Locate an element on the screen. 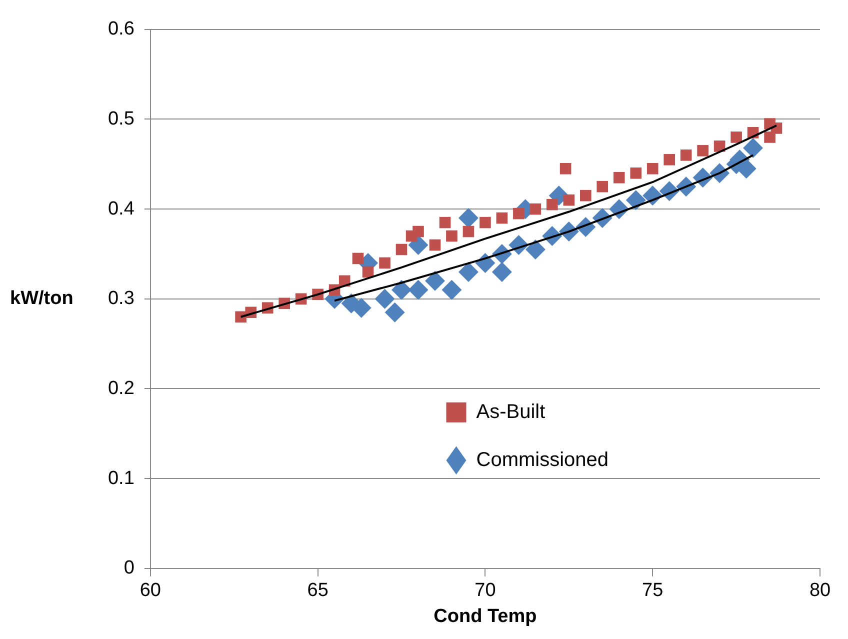 The image size is (848, 639). y-tick-label: 0.4 is located at coordinates (121, 209).